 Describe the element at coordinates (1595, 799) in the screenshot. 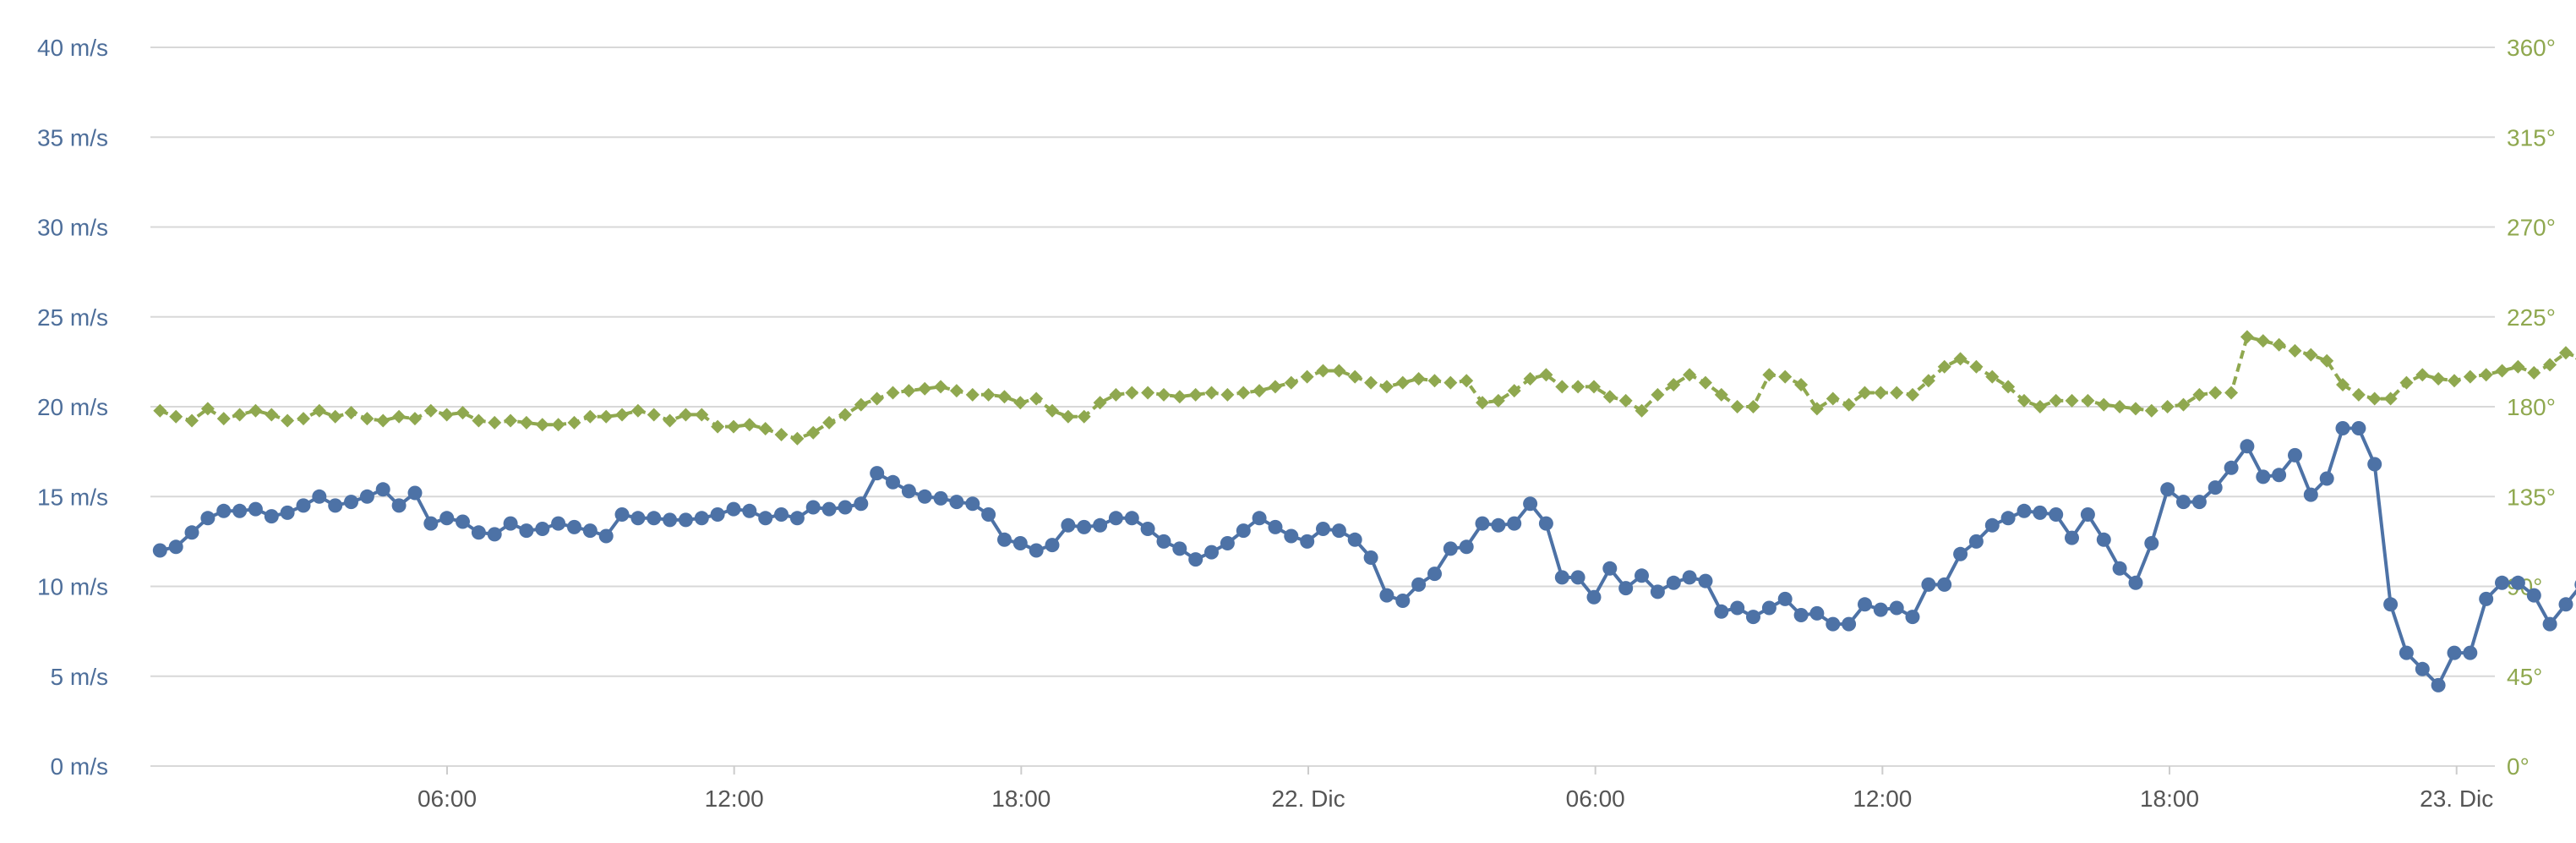

I see `x-tick-label: 06:00` at that location.